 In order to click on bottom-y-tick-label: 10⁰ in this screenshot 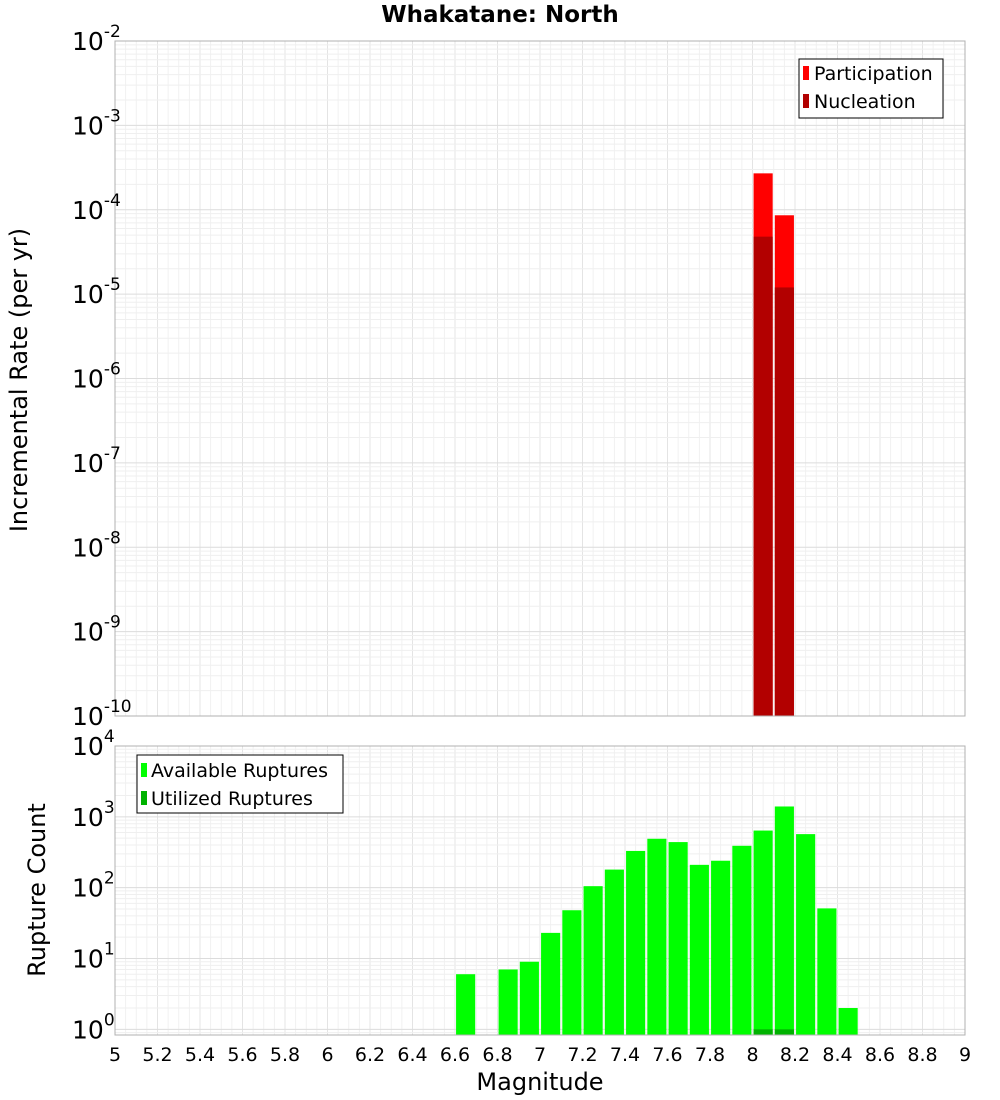, I will do `click(93, 1027)`.